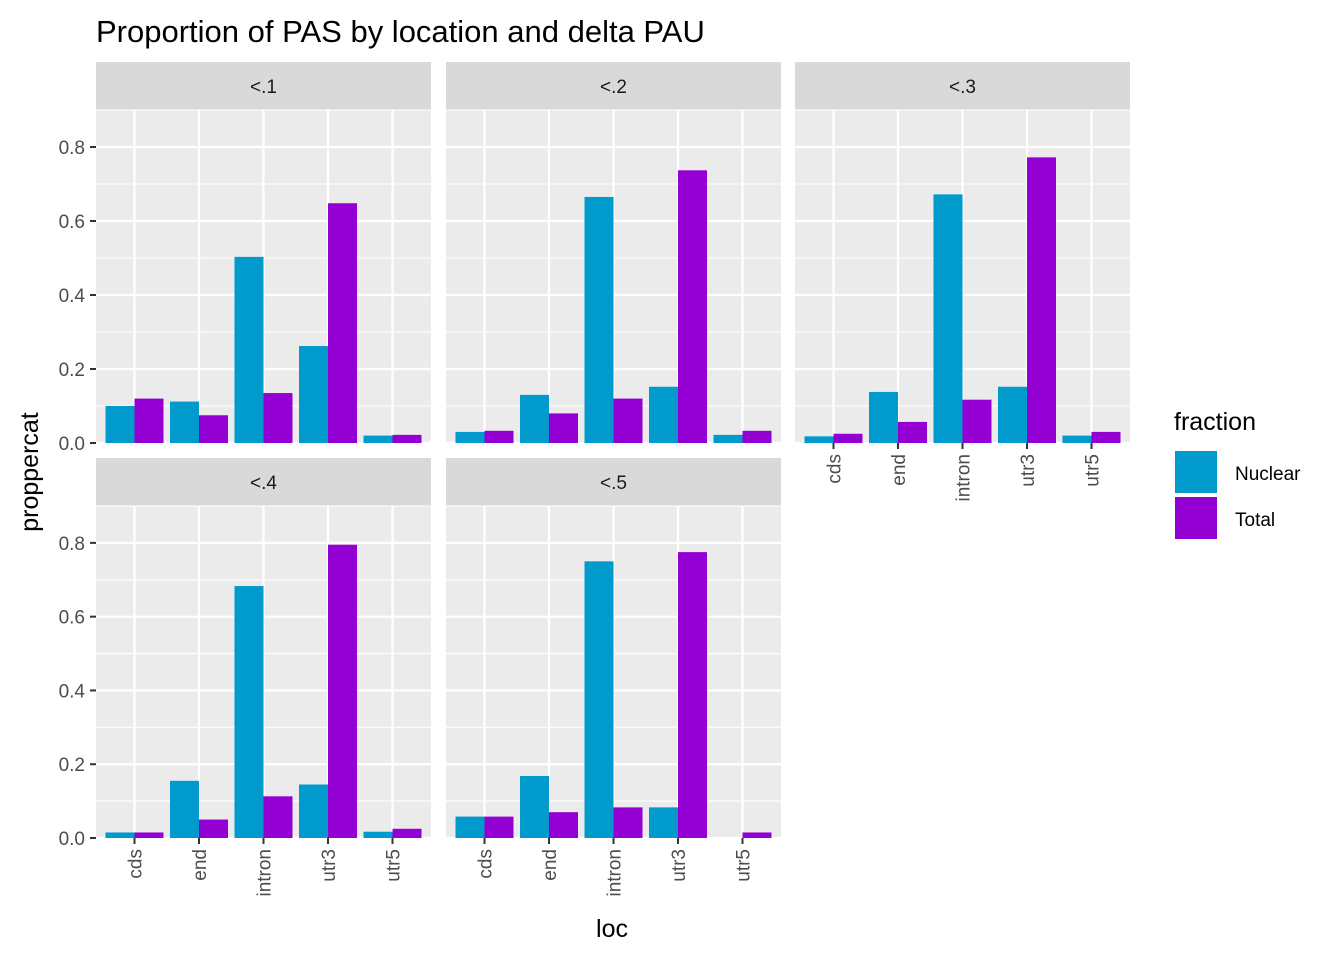 The height and width of the screenshot is (960, 1344). What do you see at coordinates (278, 817) in the screenshot?
I see `facet-4-bar-intron-total` at bounding box center [278, 817].